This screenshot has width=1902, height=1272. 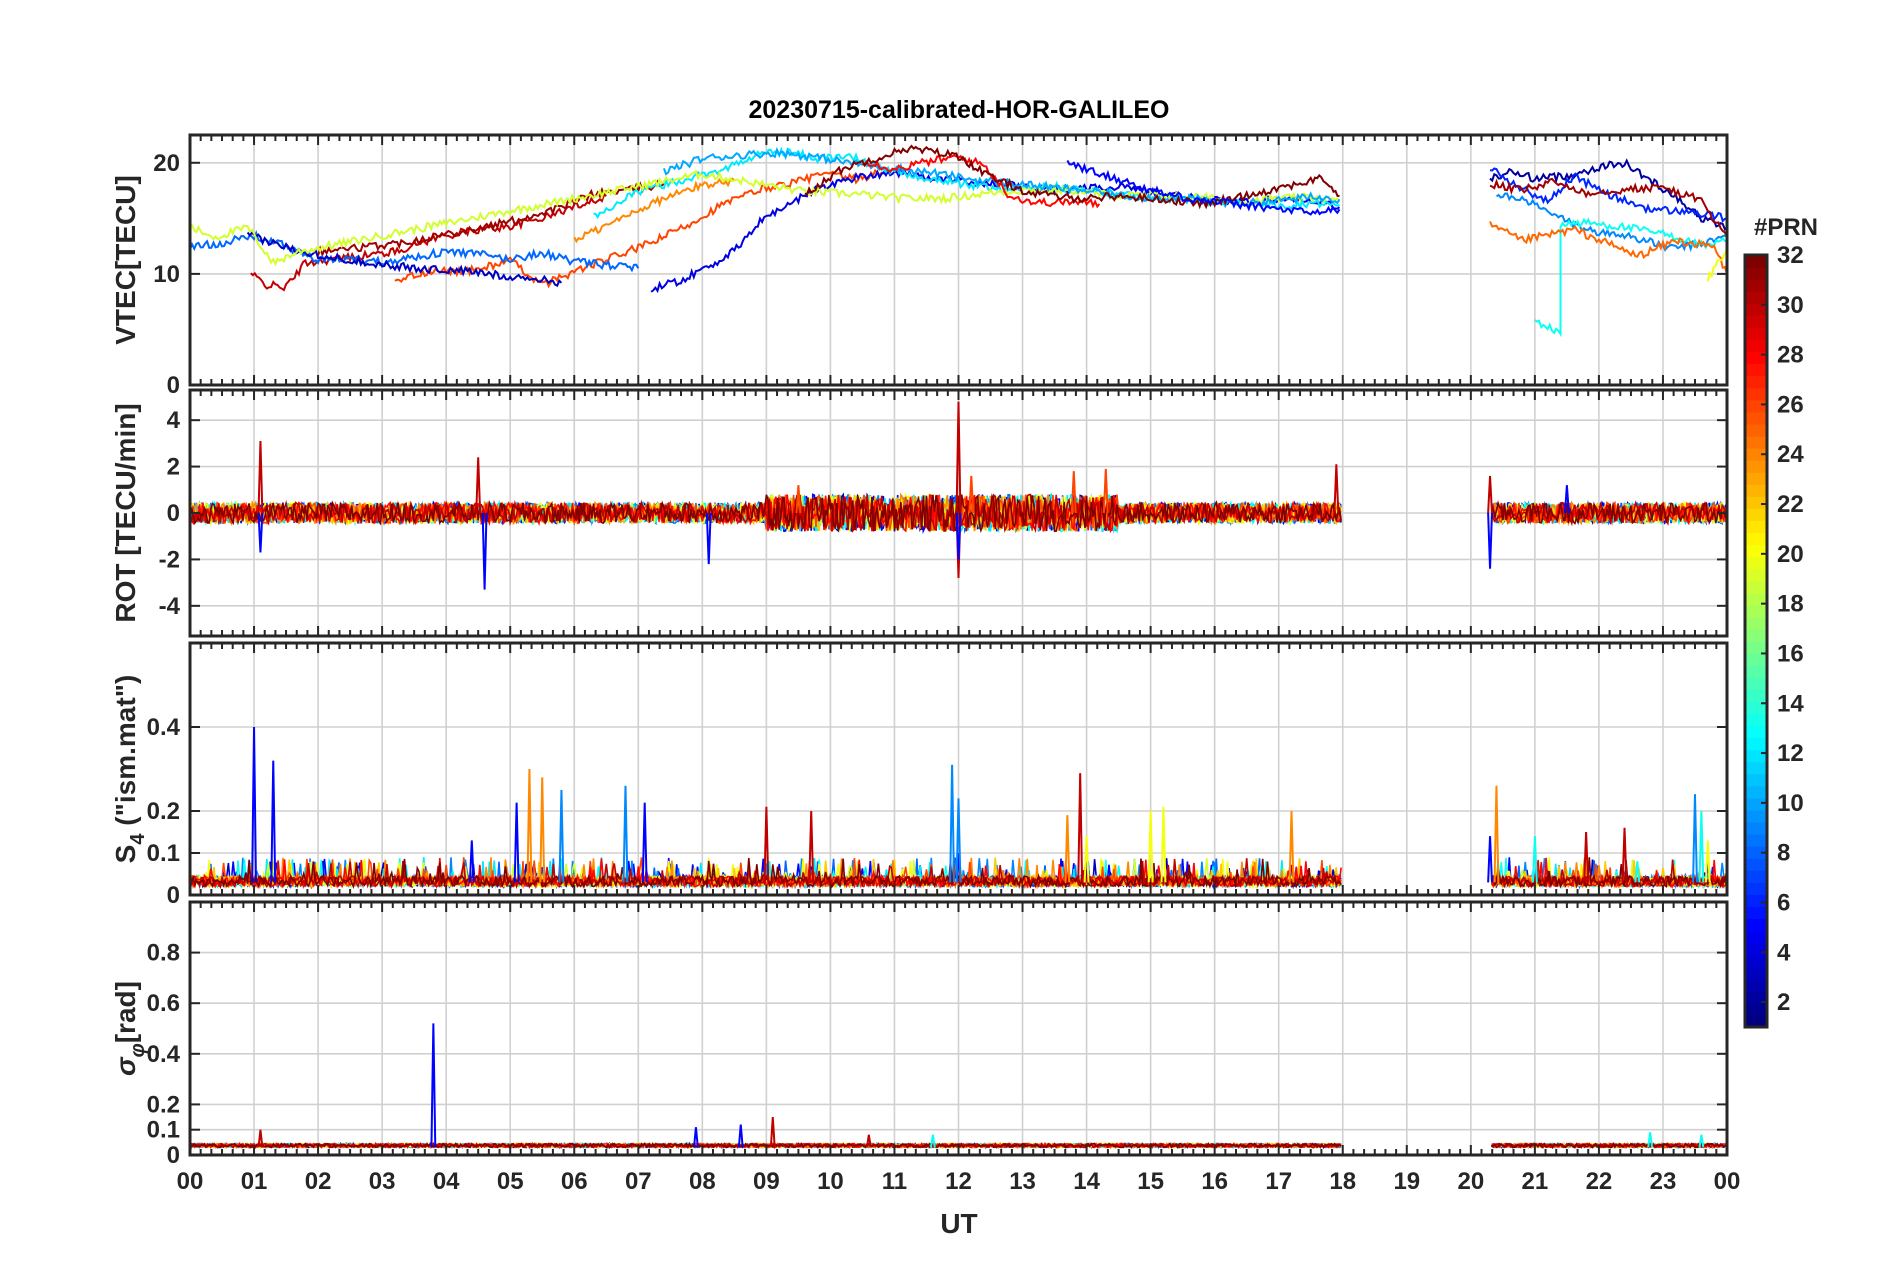 What do you see at coordinates (1790, 355) in the screenshot?
I see `colorbar-tick-label: 28` at bounding box center [1790, 355].